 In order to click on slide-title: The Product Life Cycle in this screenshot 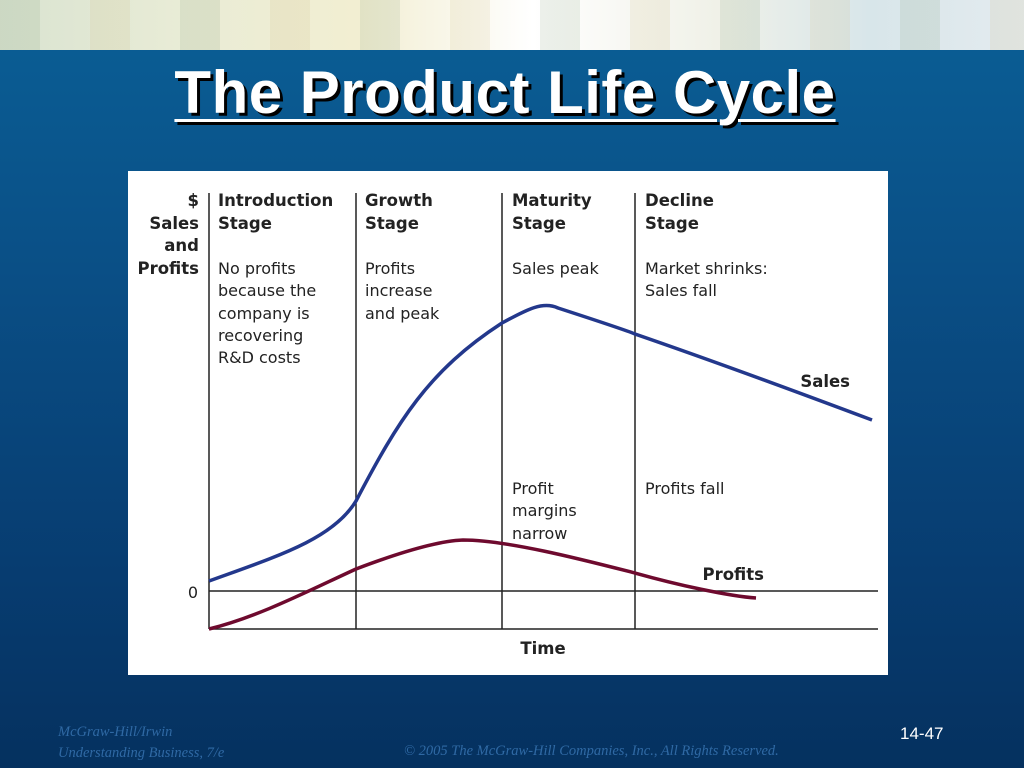, I will do `click(505, 92)`.